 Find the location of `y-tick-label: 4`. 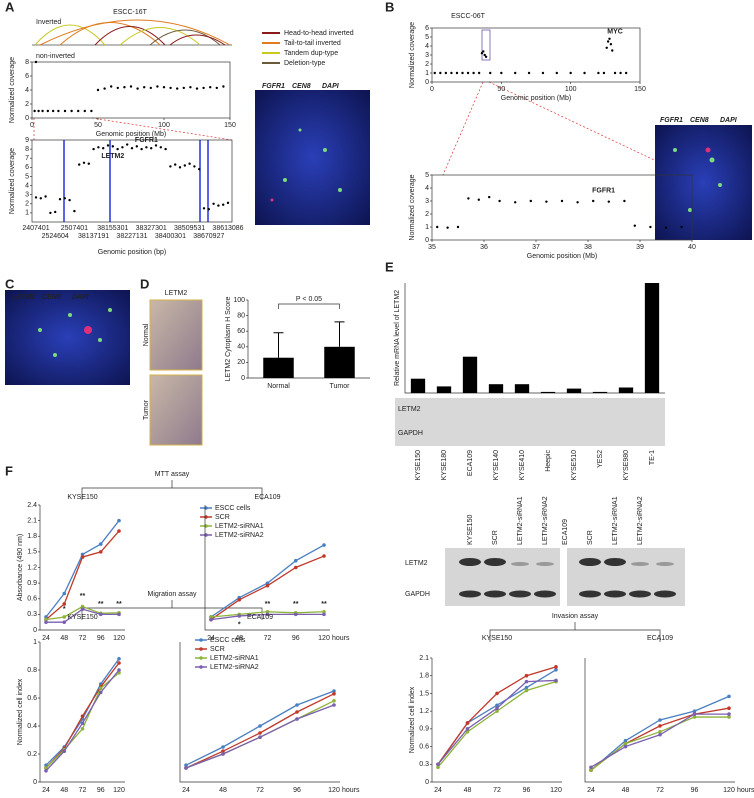

y-tick-label: 4 is located at coordinates (427, 46).